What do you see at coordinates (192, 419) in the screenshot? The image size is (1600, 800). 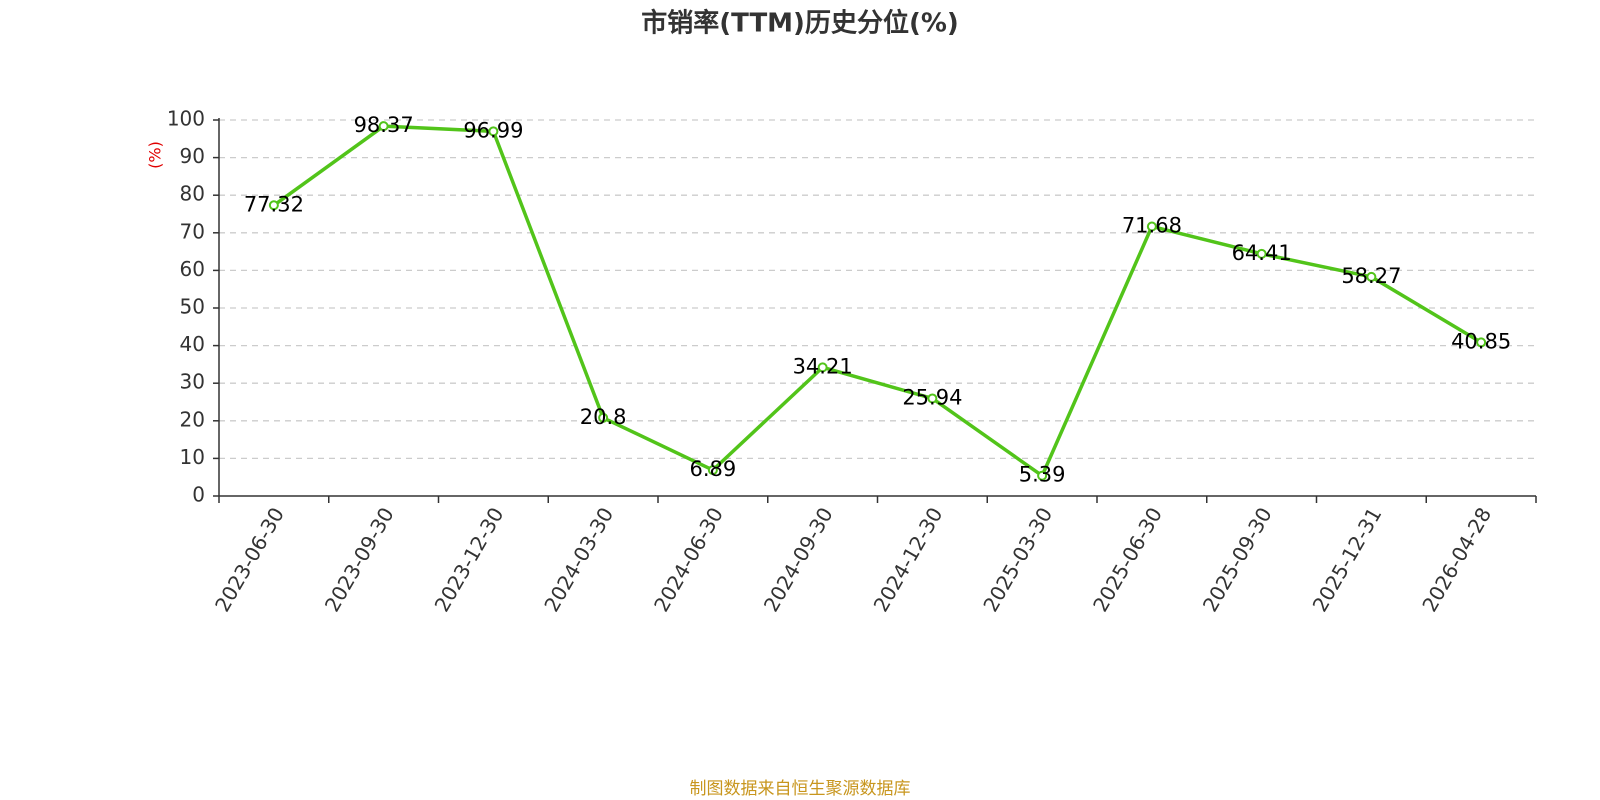 I see `y-tick-label: 20` at bounding box center [192, 419].